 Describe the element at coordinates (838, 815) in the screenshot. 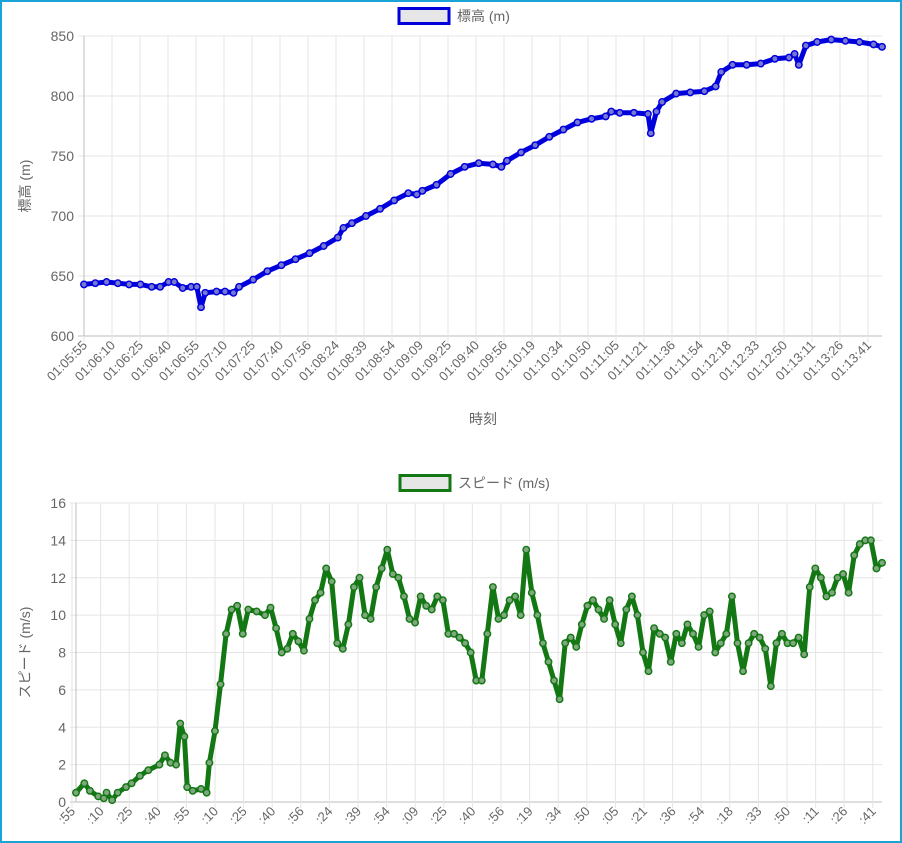

I see `x-tick-label: :26` at that location.